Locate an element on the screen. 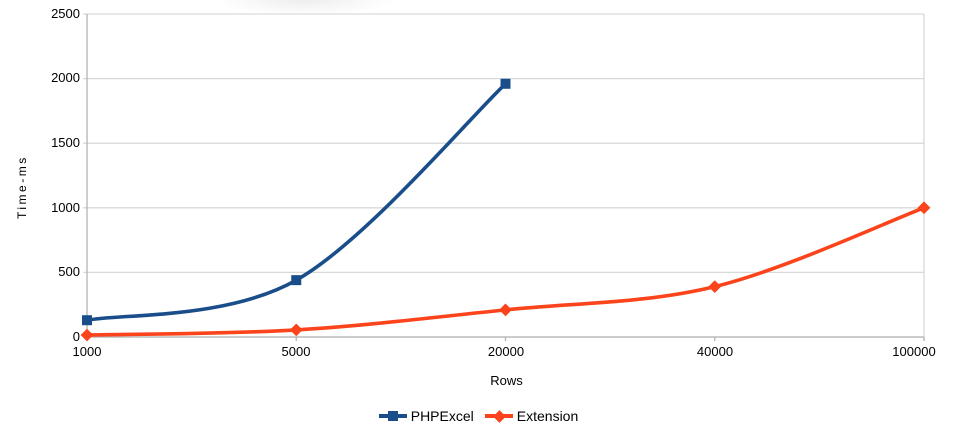  y-tick-label: 2000 is located at coordinates (65, 77).